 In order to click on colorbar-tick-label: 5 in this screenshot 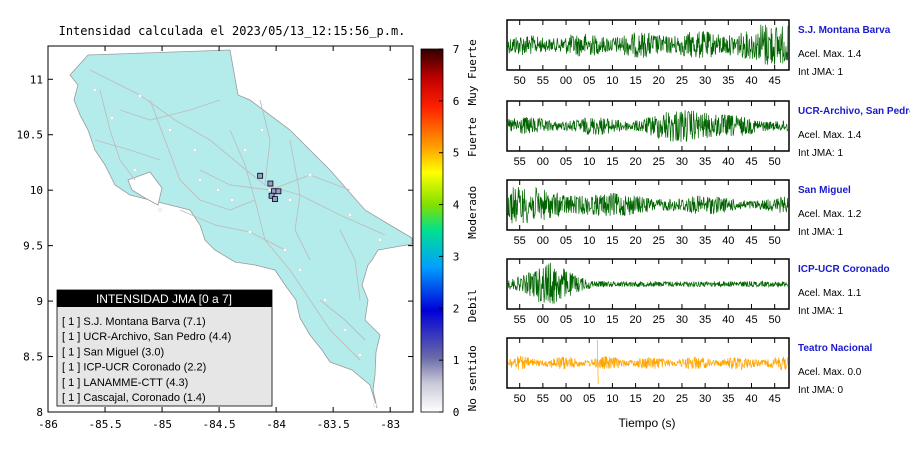, I will do `click(456, 153)`.